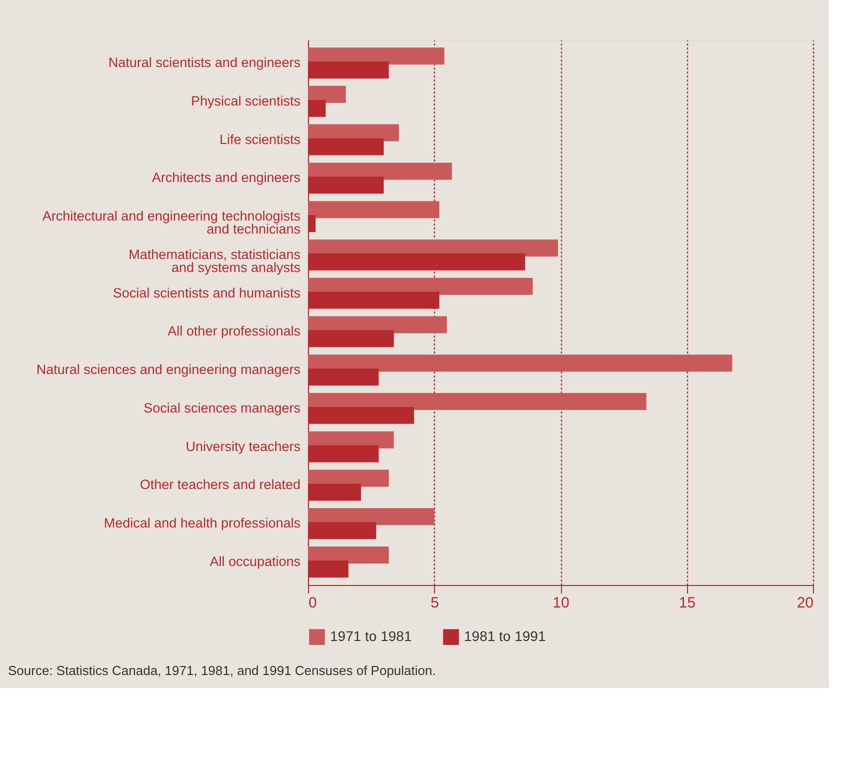 The image size is (855, 774). What do you see at coordinates (805, 603) in the screenshot?
I see `x-tick-label: 20` at bounding box center [805, 603].